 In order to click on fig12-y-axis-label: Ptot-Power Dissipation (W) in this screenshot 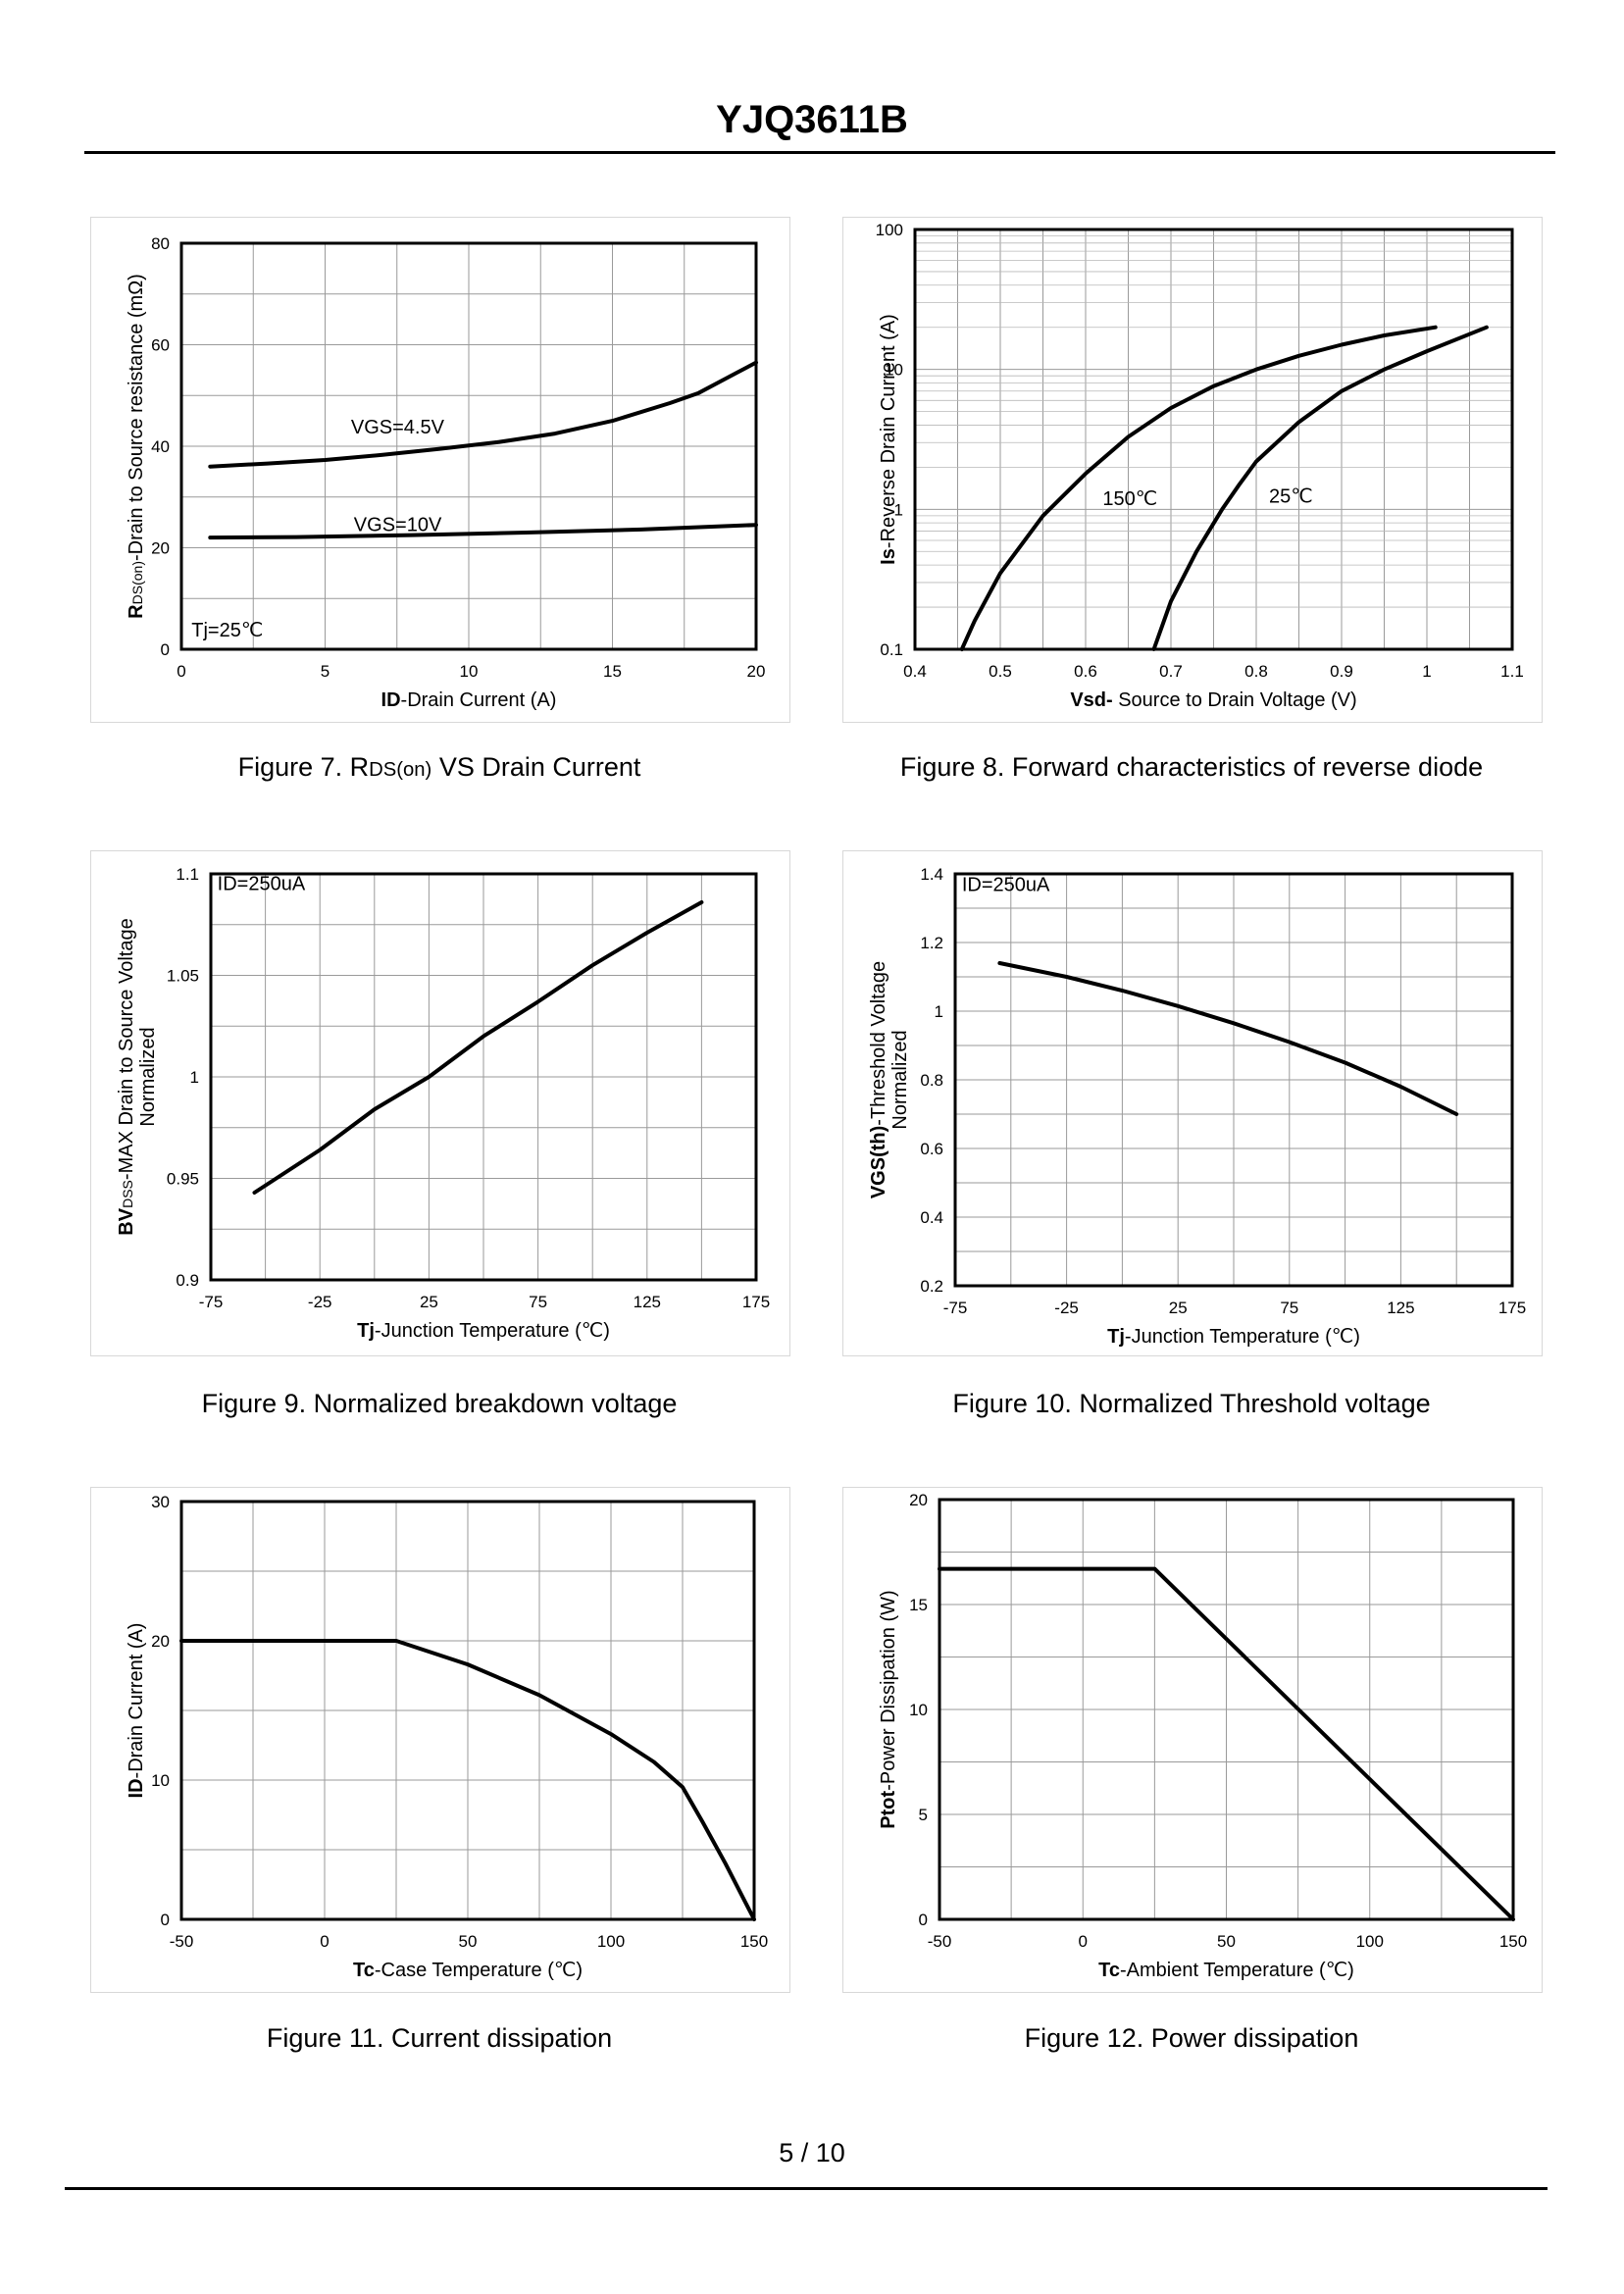, I will do `click(888, 1709)`.